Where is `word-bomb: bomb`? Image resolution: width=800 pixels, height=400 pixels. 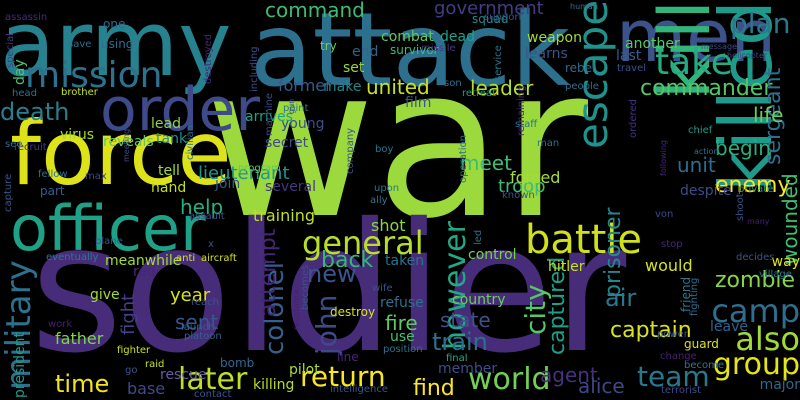 word-bomb: bomb is located at coordinates (237, 363).